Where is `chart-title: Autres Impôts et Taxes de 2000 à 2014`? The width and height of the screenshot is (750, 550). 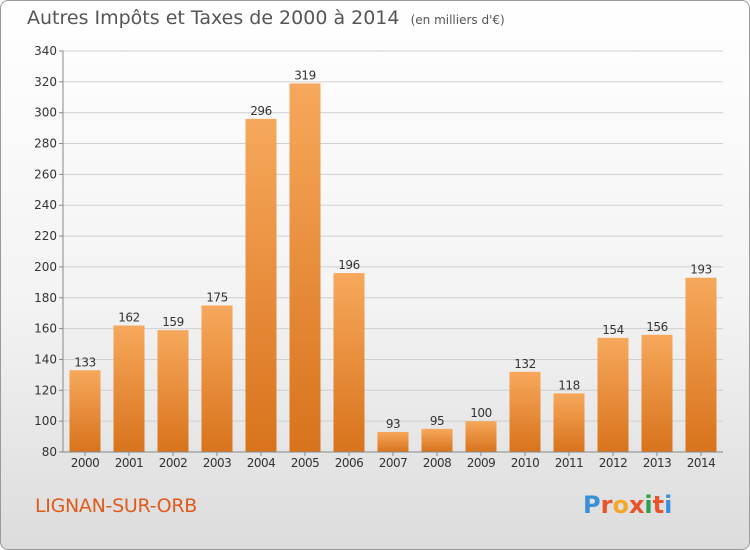 chart-title: Autres Impôts et Taxes de 2000 à 2014 is located at coordinates (213, 18).